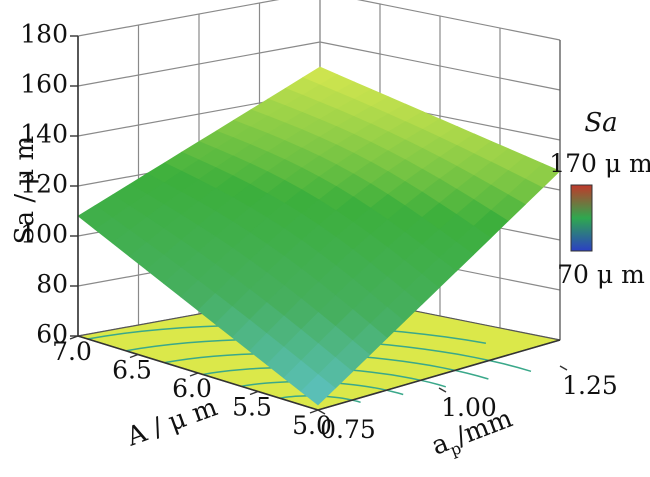  Describe the element at coordinates (318, 390) in the screenshot. I see `surface-patch` at that location.